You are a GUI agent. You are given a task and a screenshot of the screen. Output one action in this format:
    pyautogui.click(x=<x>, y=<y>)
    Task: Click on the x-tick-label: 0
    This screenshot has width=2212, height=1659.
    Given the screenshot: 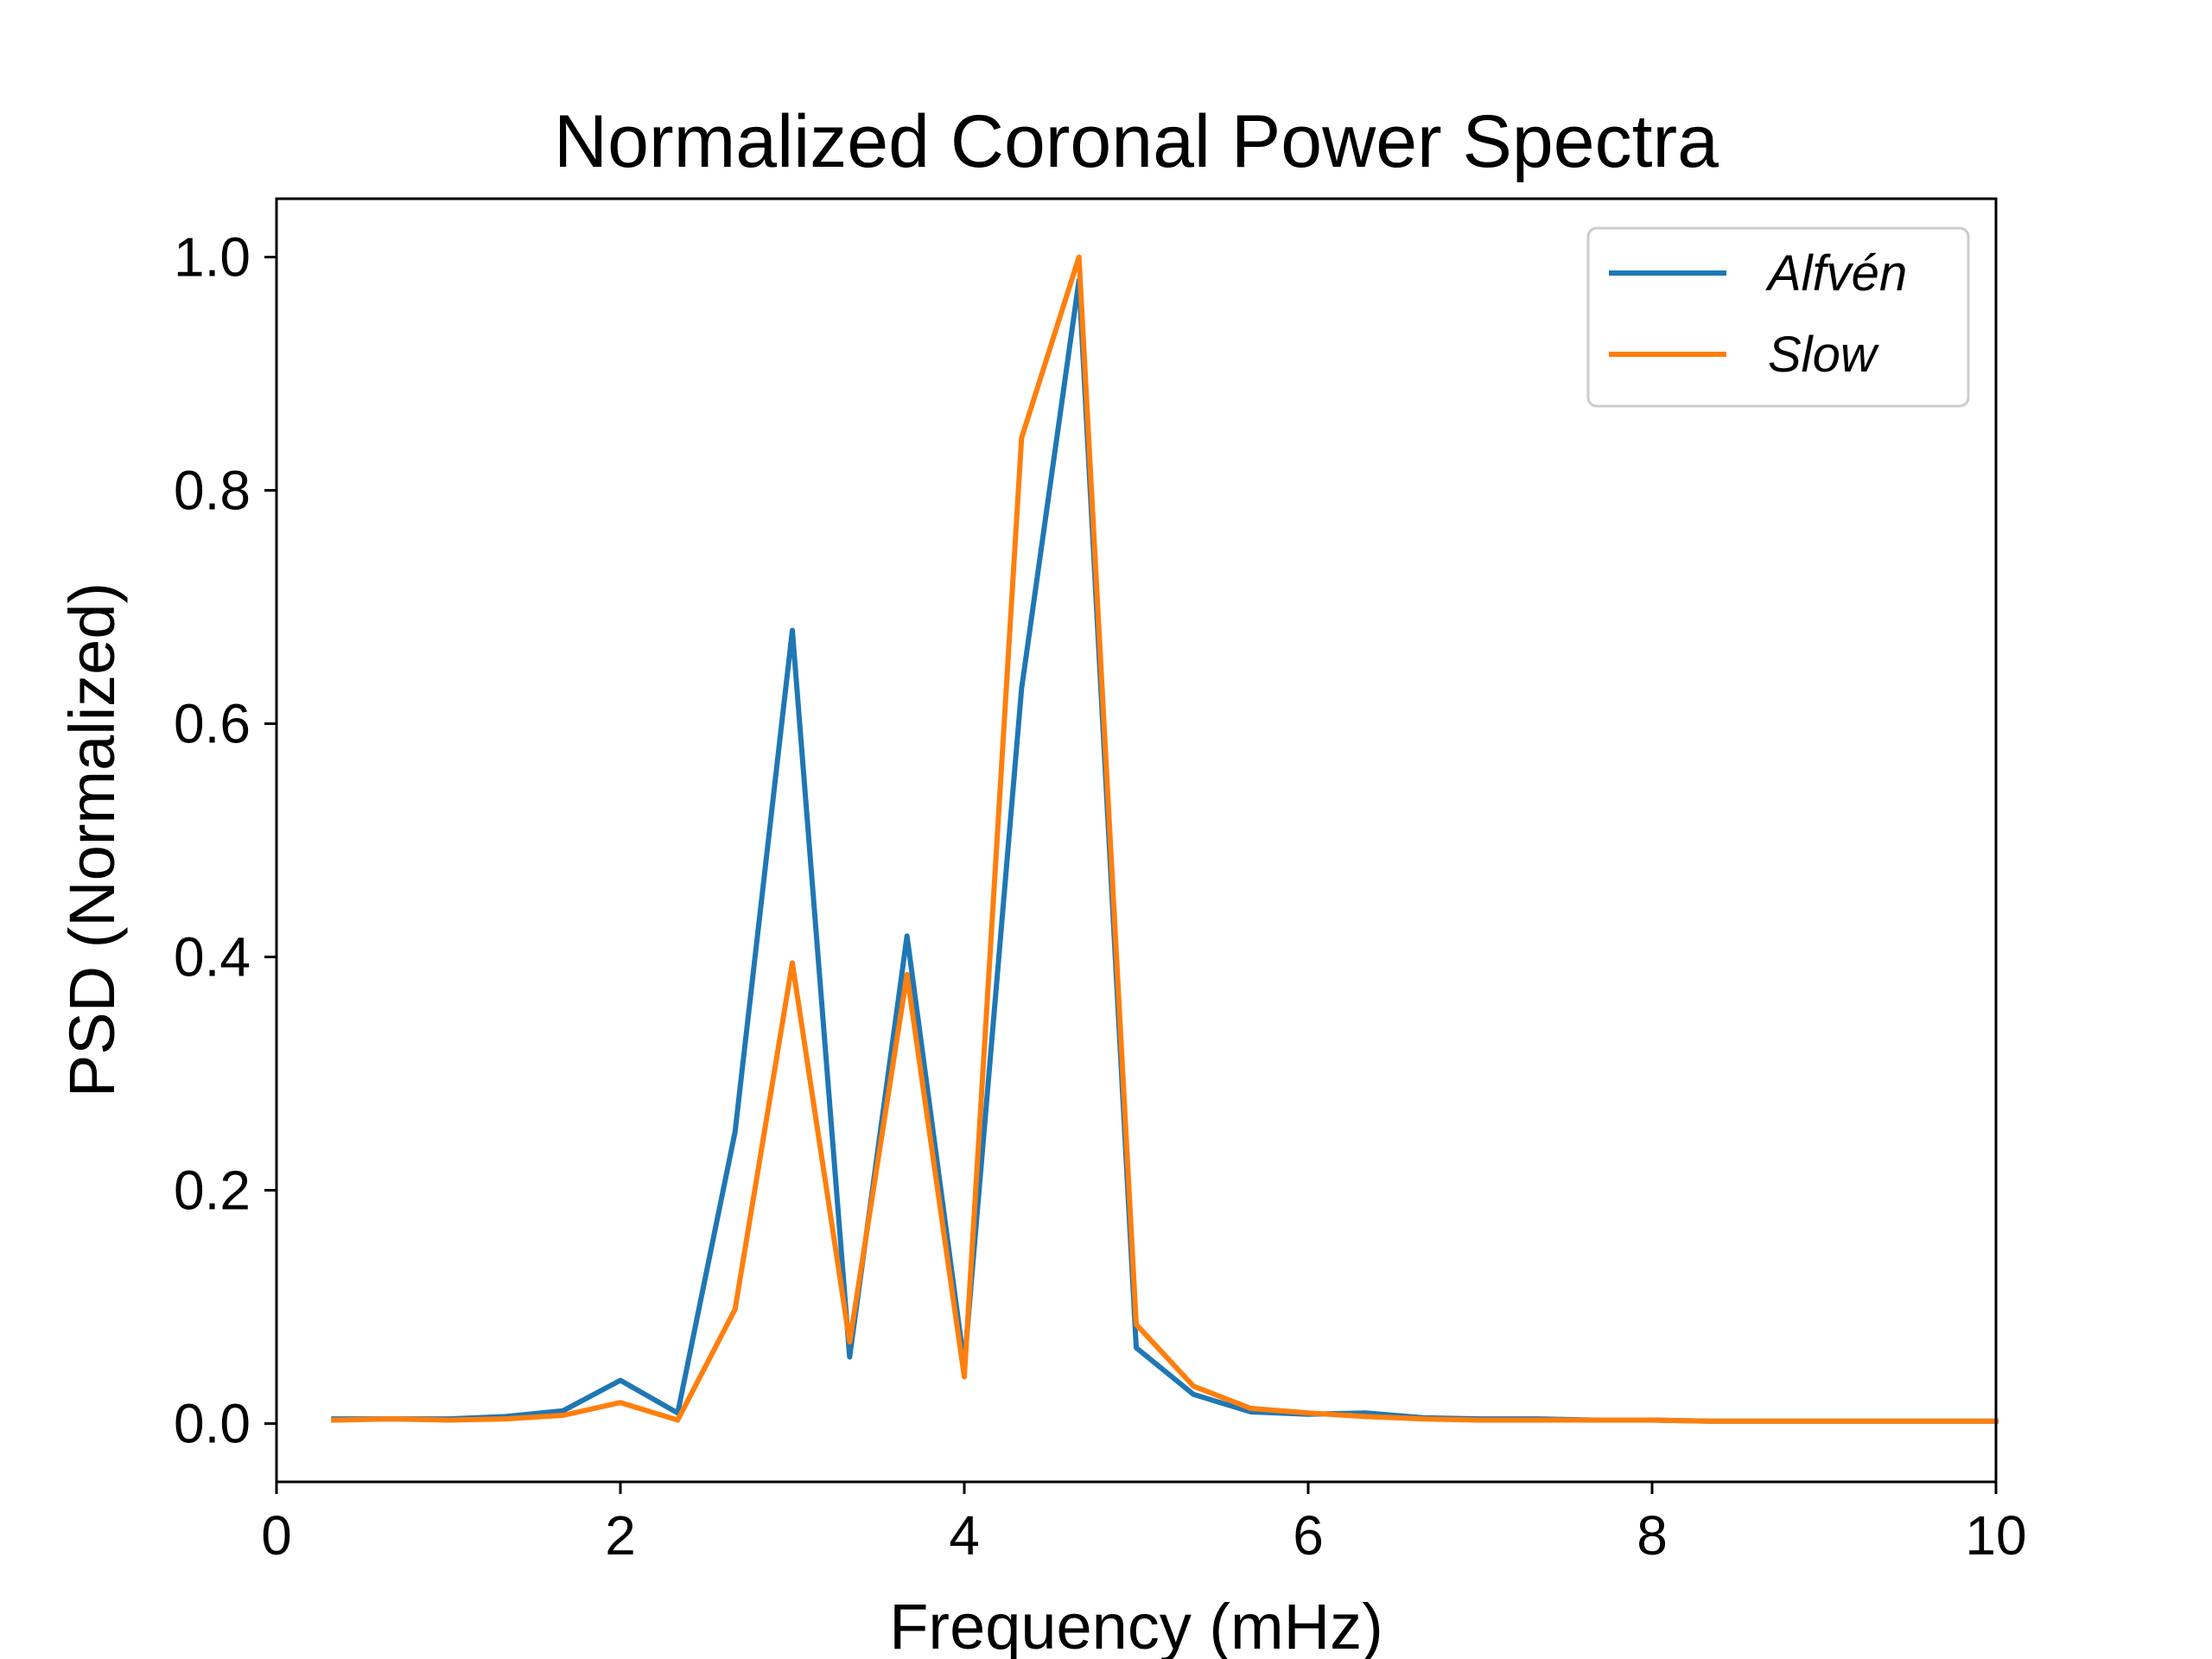 What is the action you would take?
    pyautogui.click(x=276, y=1535)
    